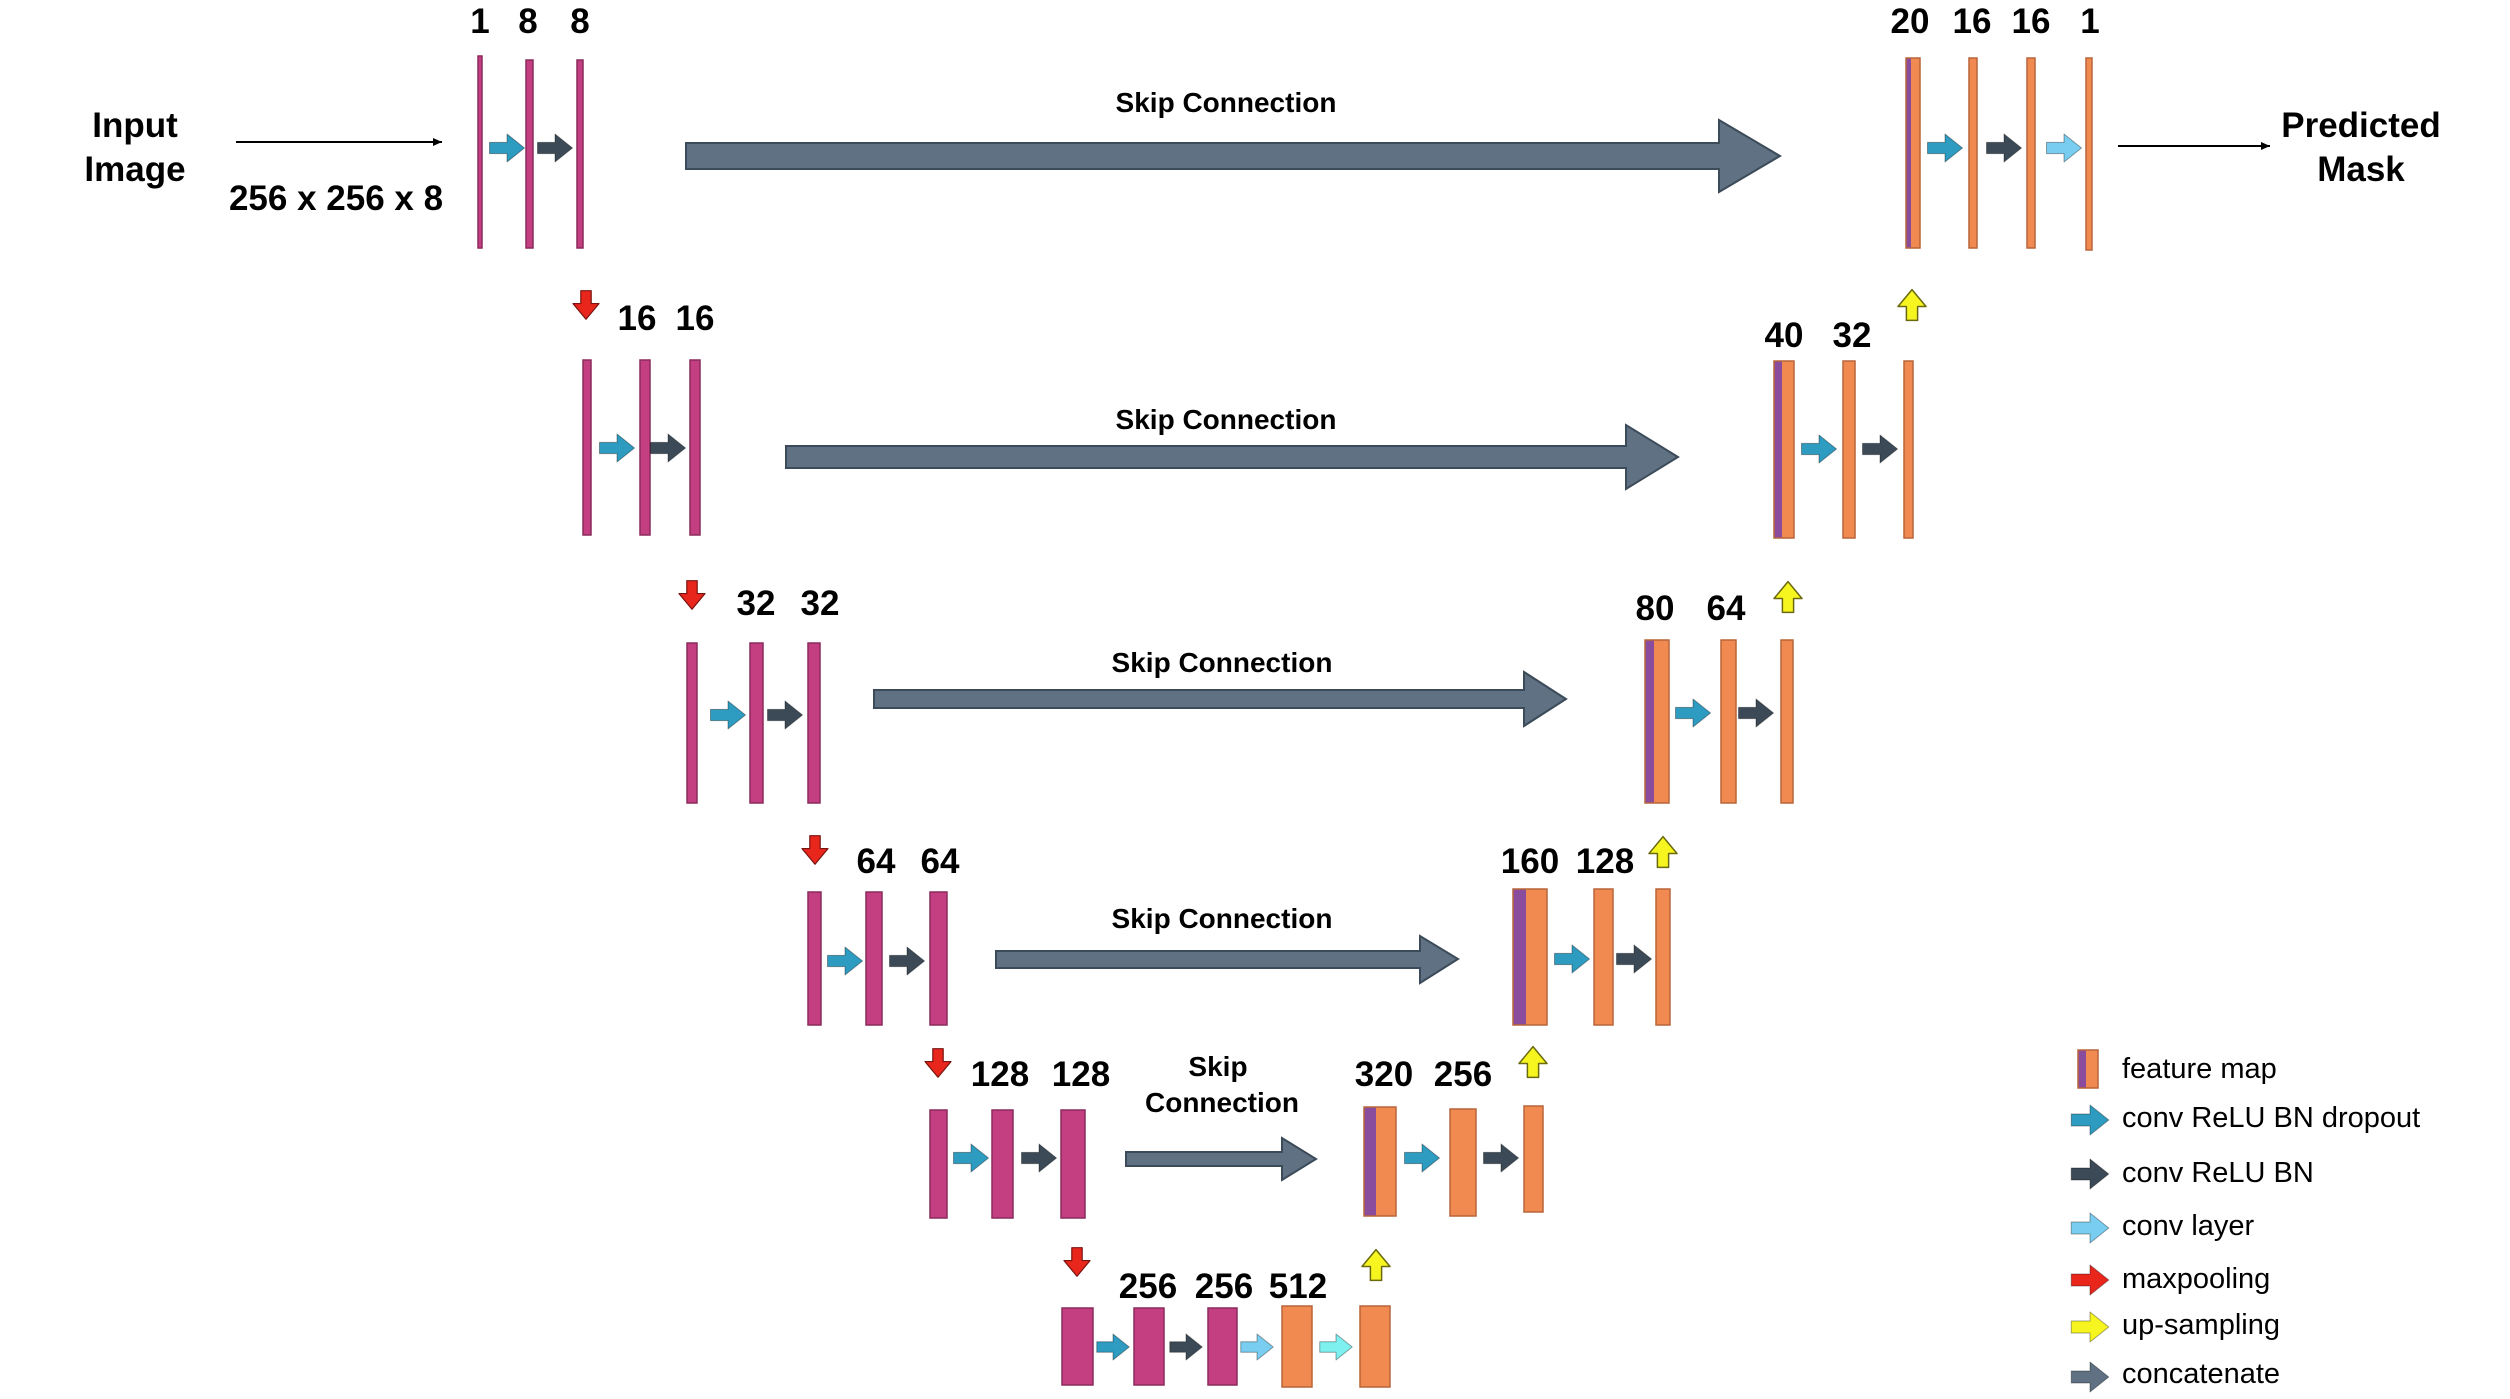 Image resolution: width=2510 pixels, height=1399 pixels. Describe the element at coordinates (971, 1158) in the screenshot. I see `enc-l5-conv-dropout-arrow` at that location.